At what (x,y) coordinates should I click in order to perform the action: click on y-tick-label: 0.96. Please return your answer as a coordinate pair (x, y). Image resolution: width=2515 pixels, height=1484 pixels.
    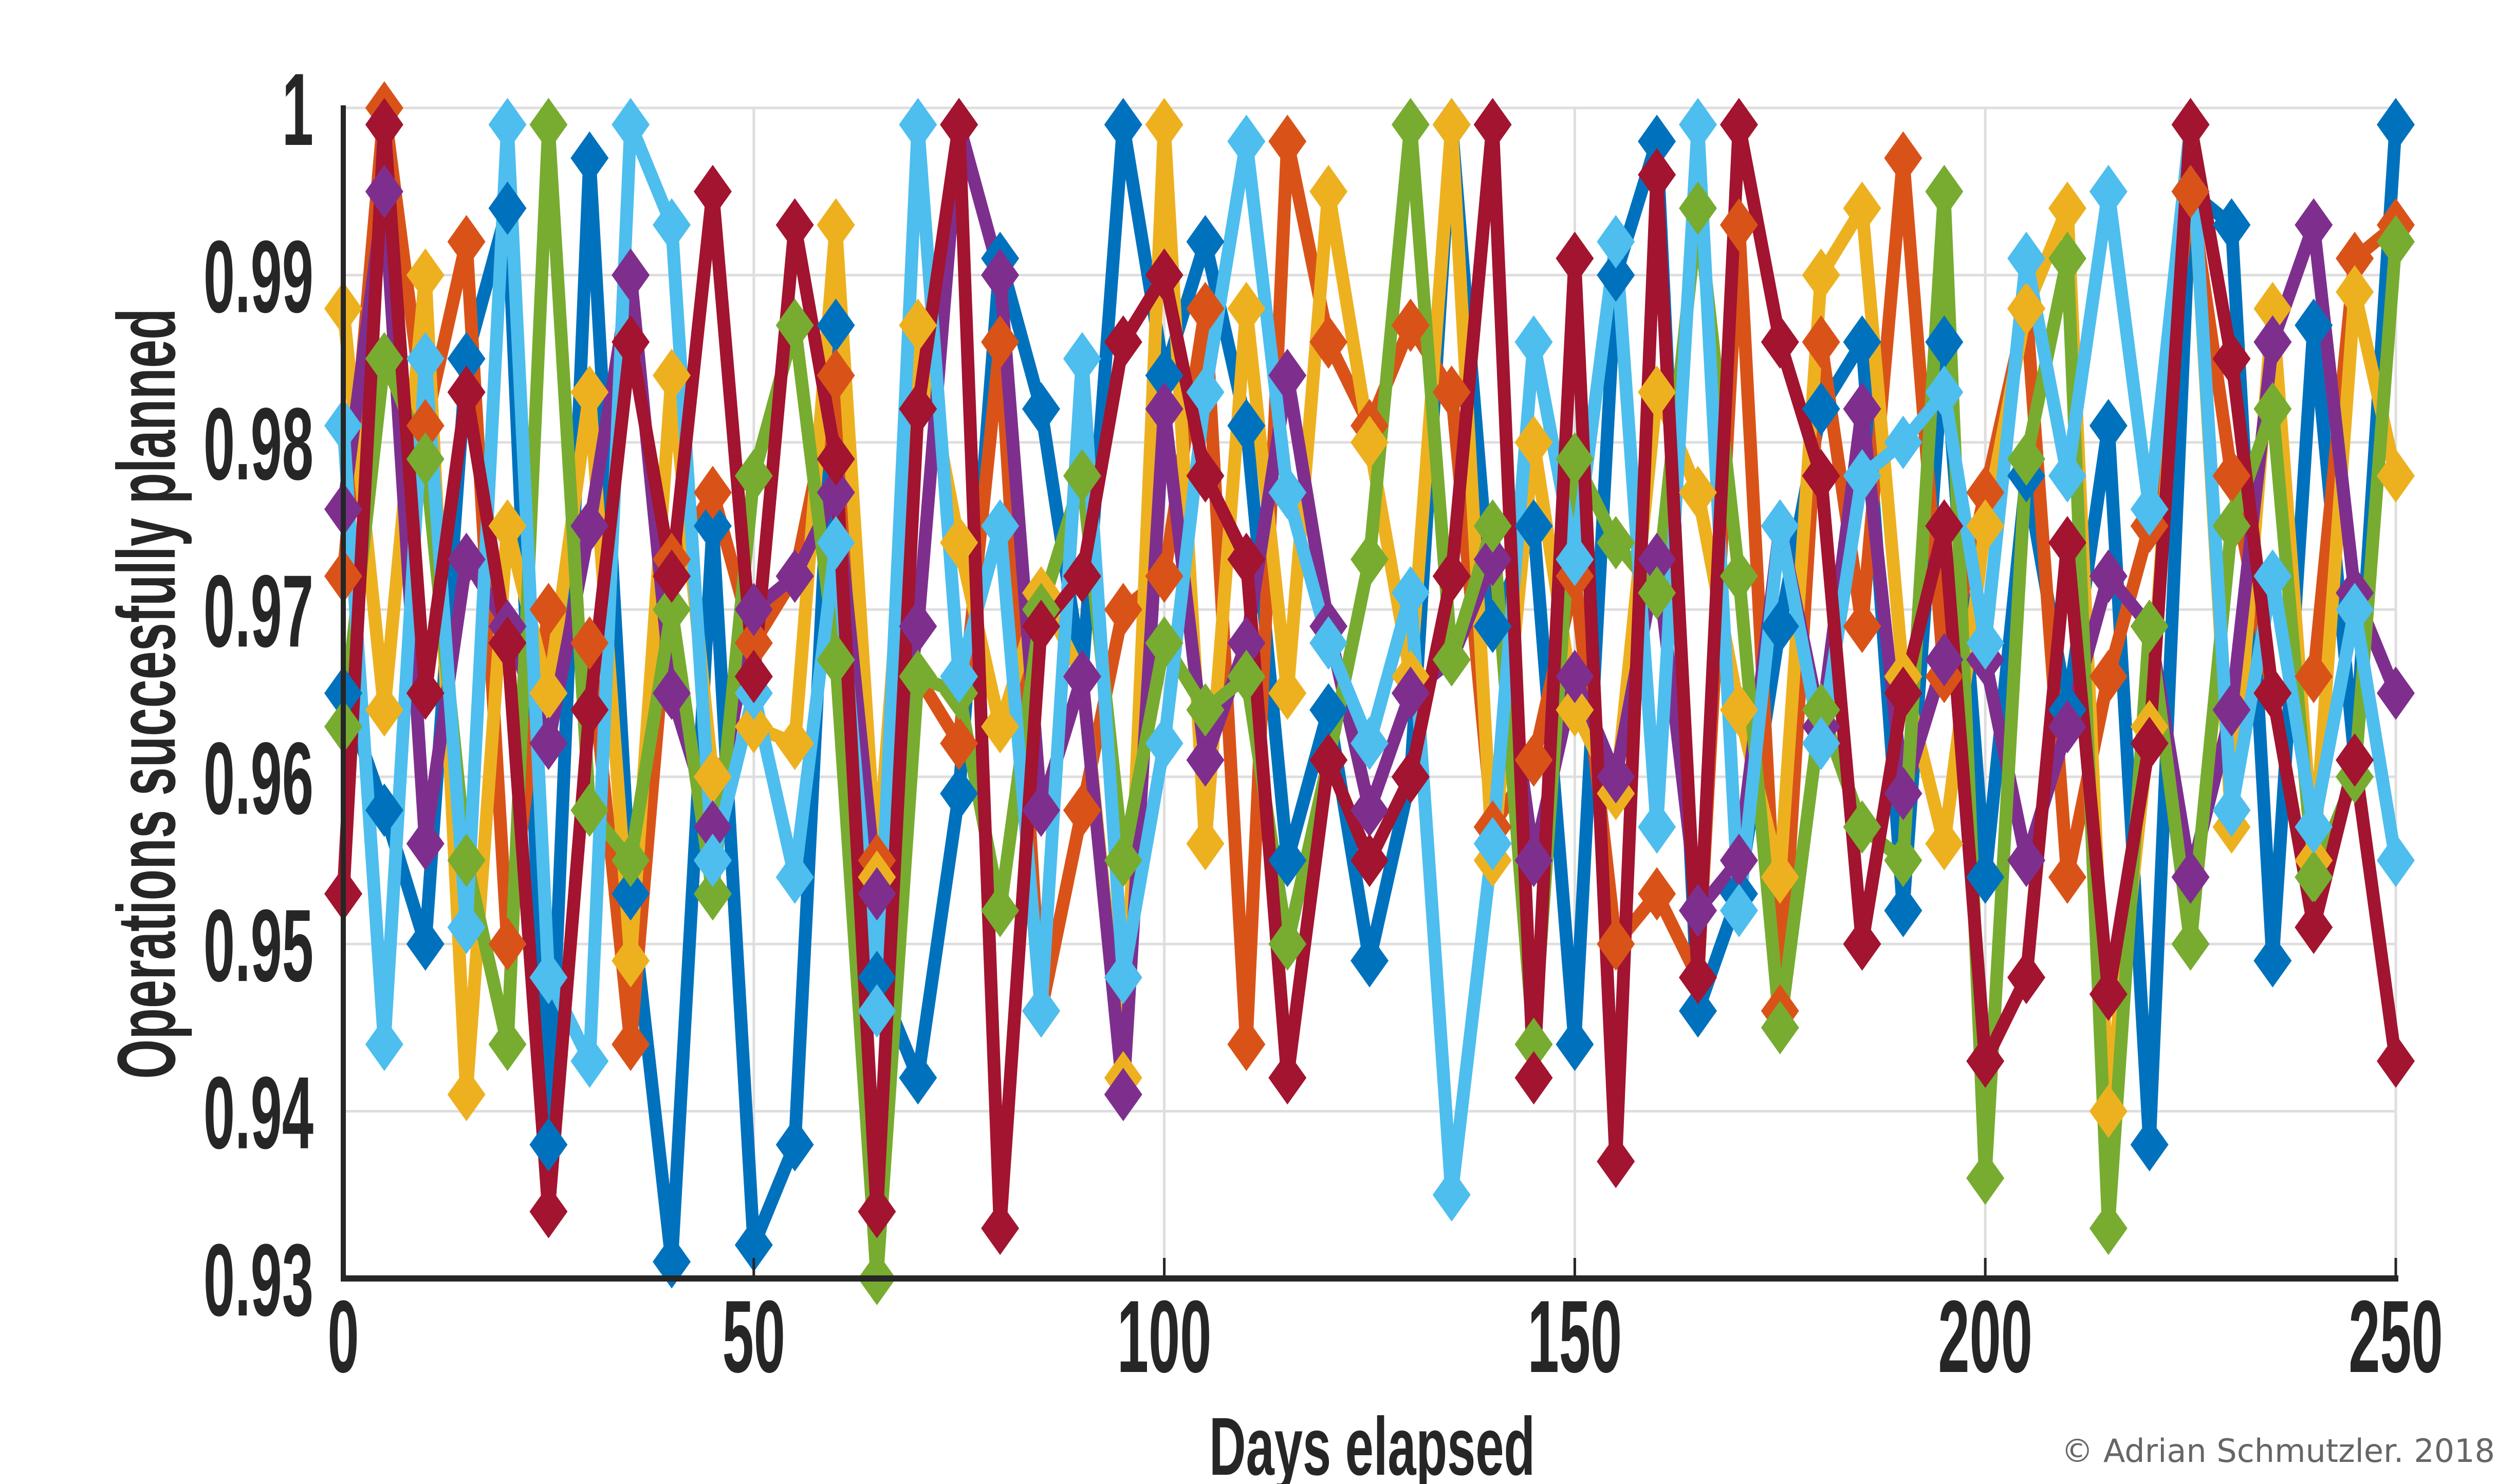
    Looking at the image, I should click on (258, 778).